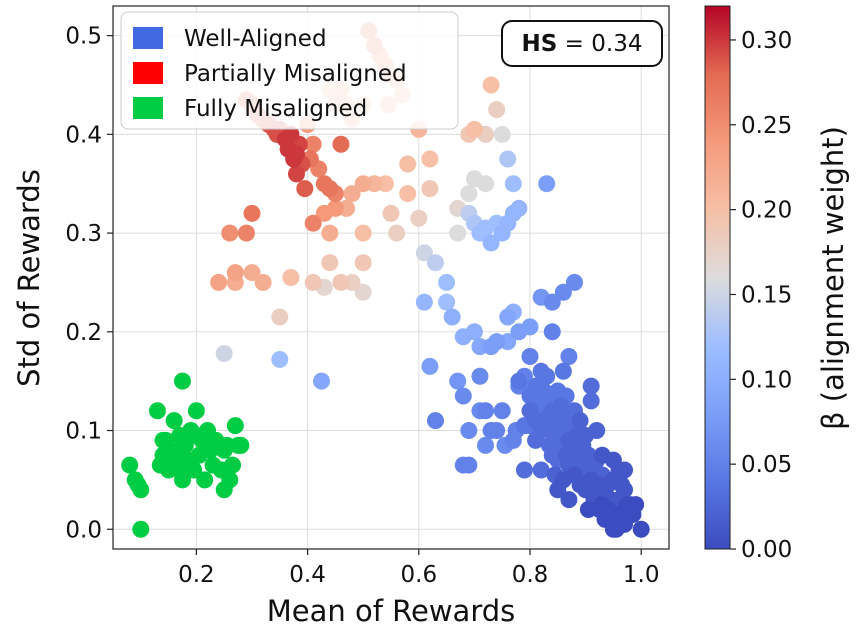  I want to click on hs-annotation-box, so click(582, 43).